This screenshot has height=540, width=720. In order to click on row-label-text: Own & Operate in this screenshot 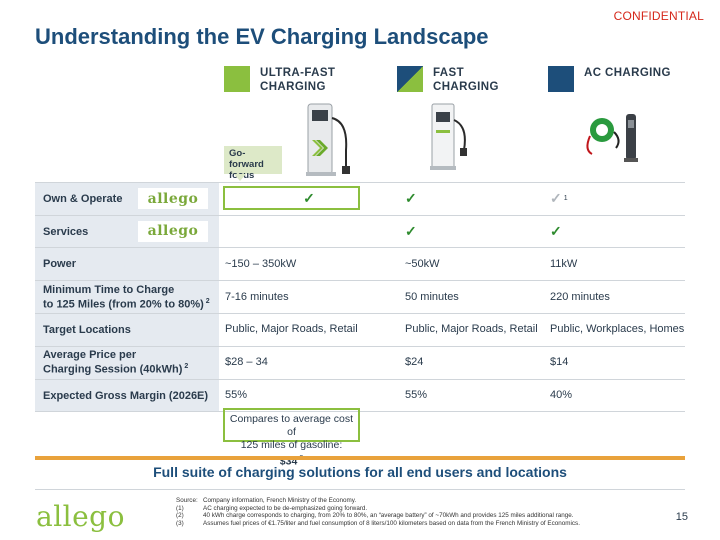, I will do `click(83, 198)`.